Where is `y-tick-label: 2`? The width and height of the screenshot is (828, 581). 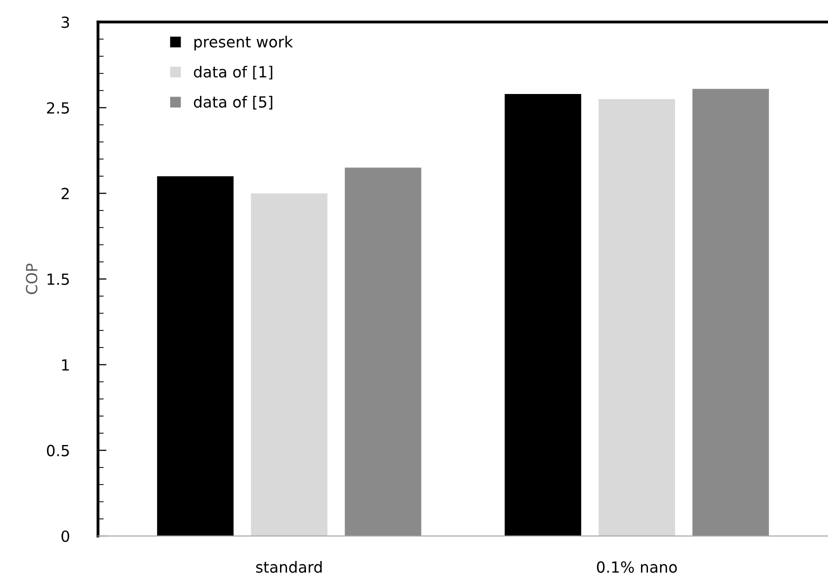 y-tick-label: 2 is located at coordinates (65, 194).